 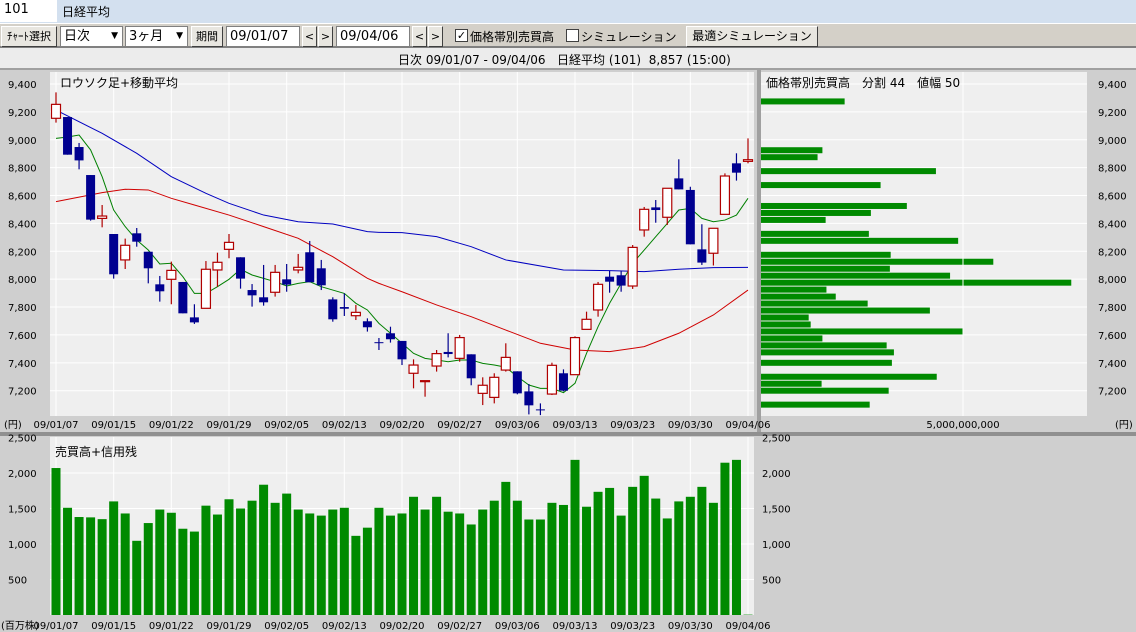 What do you see at coordinates (517, 626) in the screenshot?
I see `volume-date-tick: 09/03/06` at bounding box center [517, 626].